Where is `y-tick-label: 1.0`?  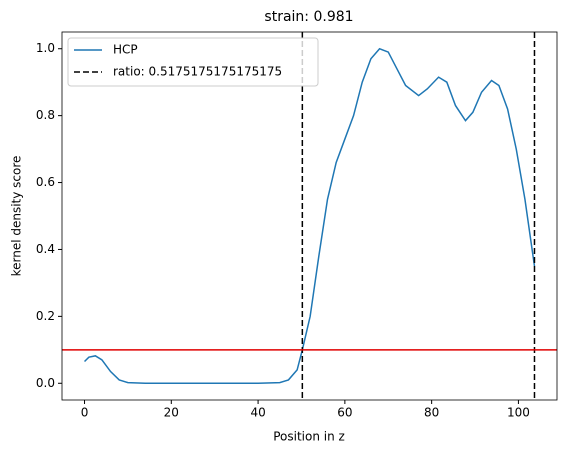
y-tick-label: 1.0 is located at coordinates (45, 48).